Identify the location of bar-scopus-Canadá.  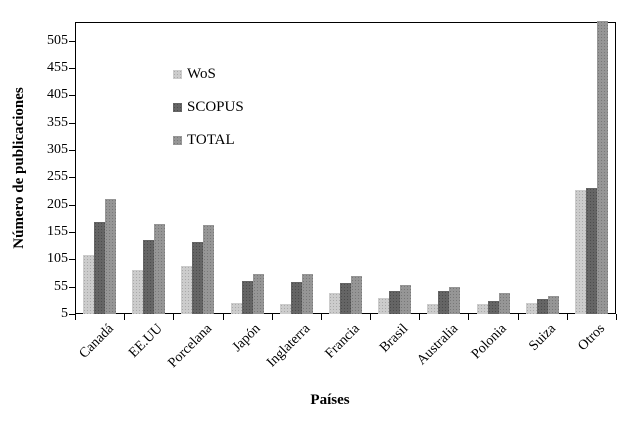
(99, 268).